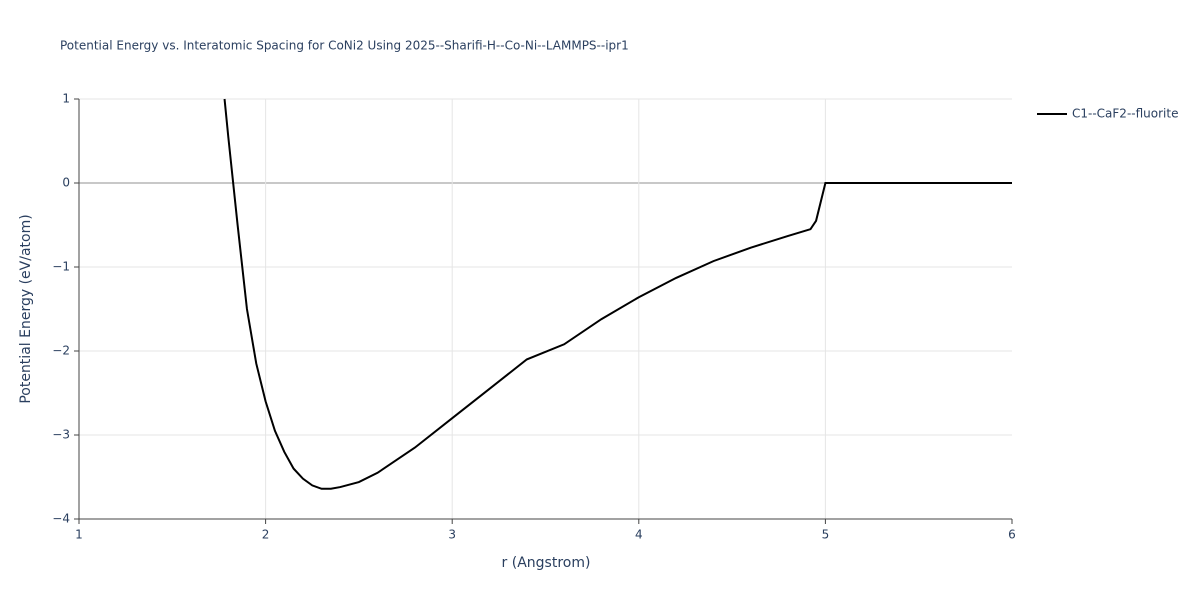 The height and width of the screenshot is (600, 1200). What do you see at coordinates (546, 563) in the screenshot?
I see `x-axis-title: r (Angstrom)` at bounding box center [546, 563].